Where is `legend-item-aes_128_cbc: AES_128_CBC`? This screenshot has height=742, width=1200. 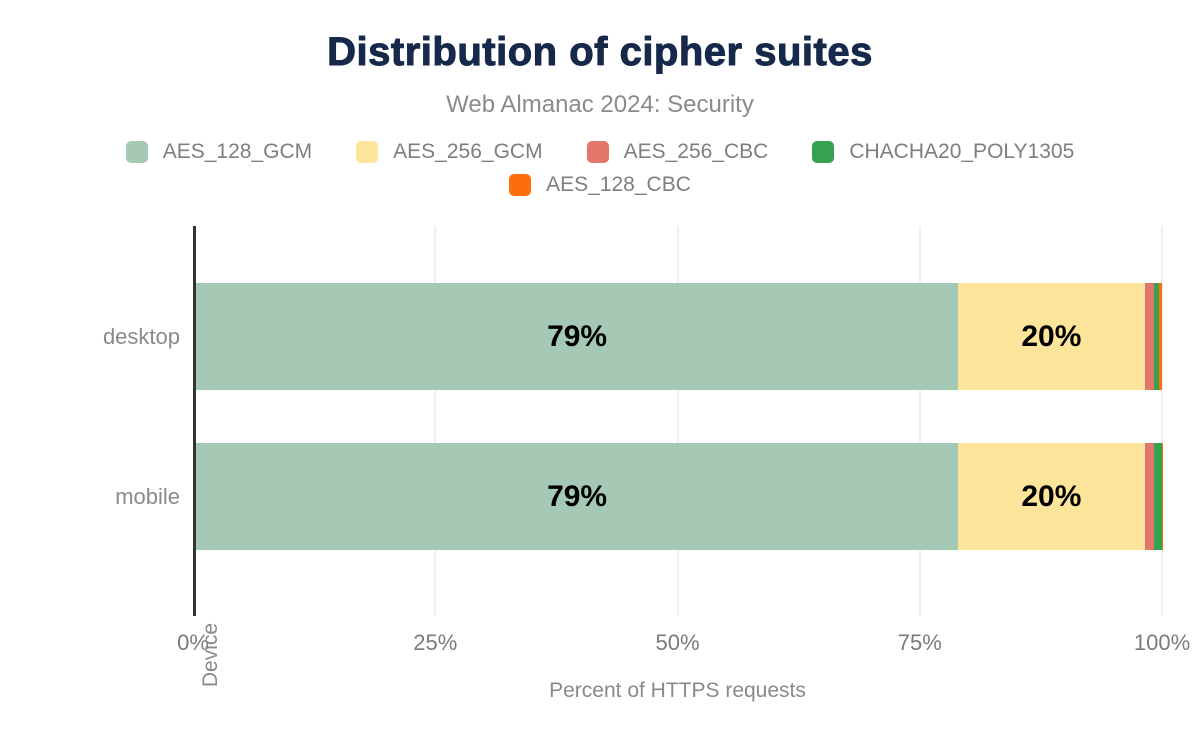 legend-item-aes_128_cbc: AES_128_CBC is located at coordinates (600, 185).